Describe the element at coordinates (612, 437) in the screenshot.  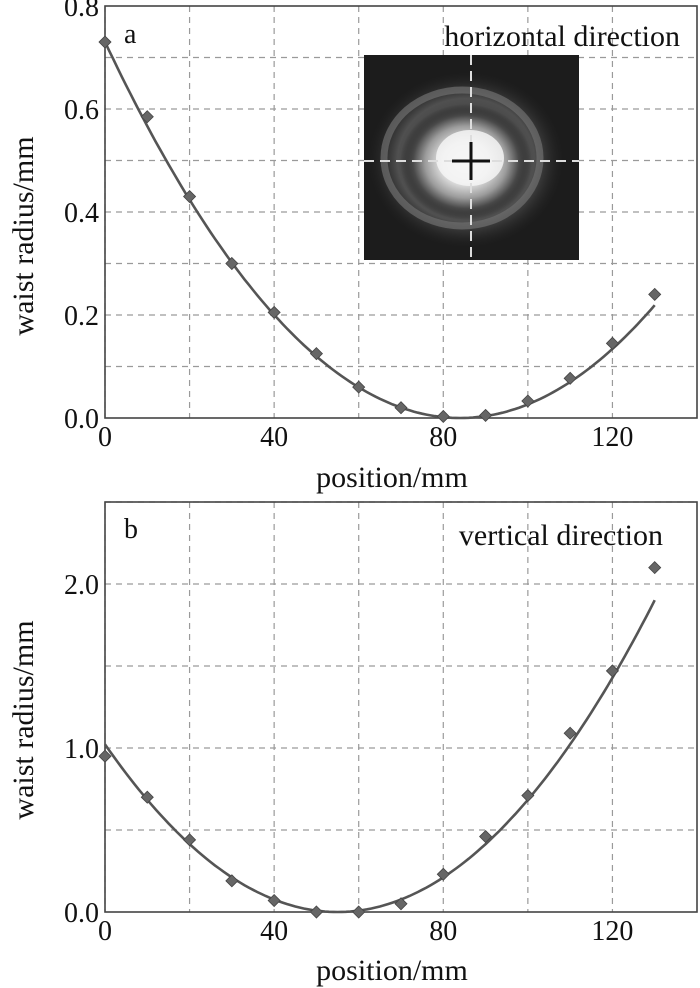
I see `panel-a-x-tick-label: 120` at that location.